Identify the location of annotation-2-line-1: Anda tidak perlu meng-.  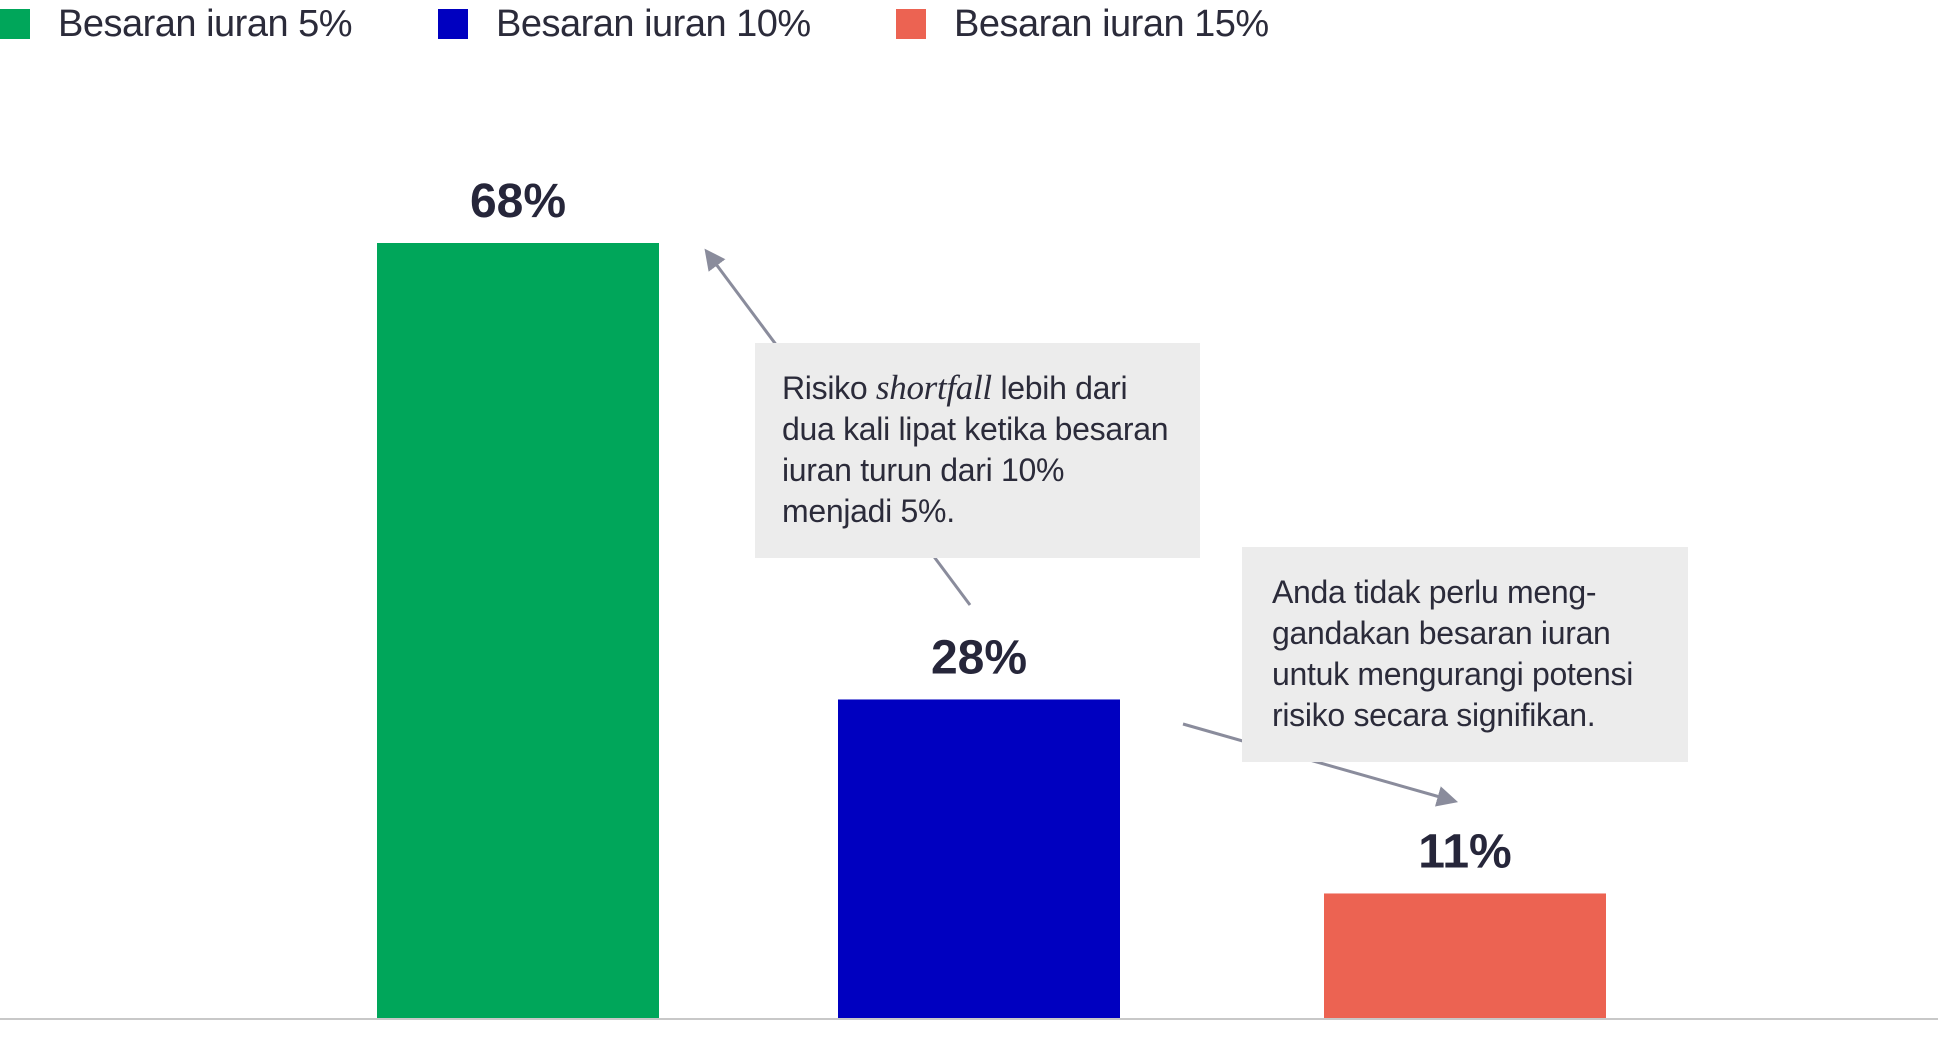
(1434, 592).